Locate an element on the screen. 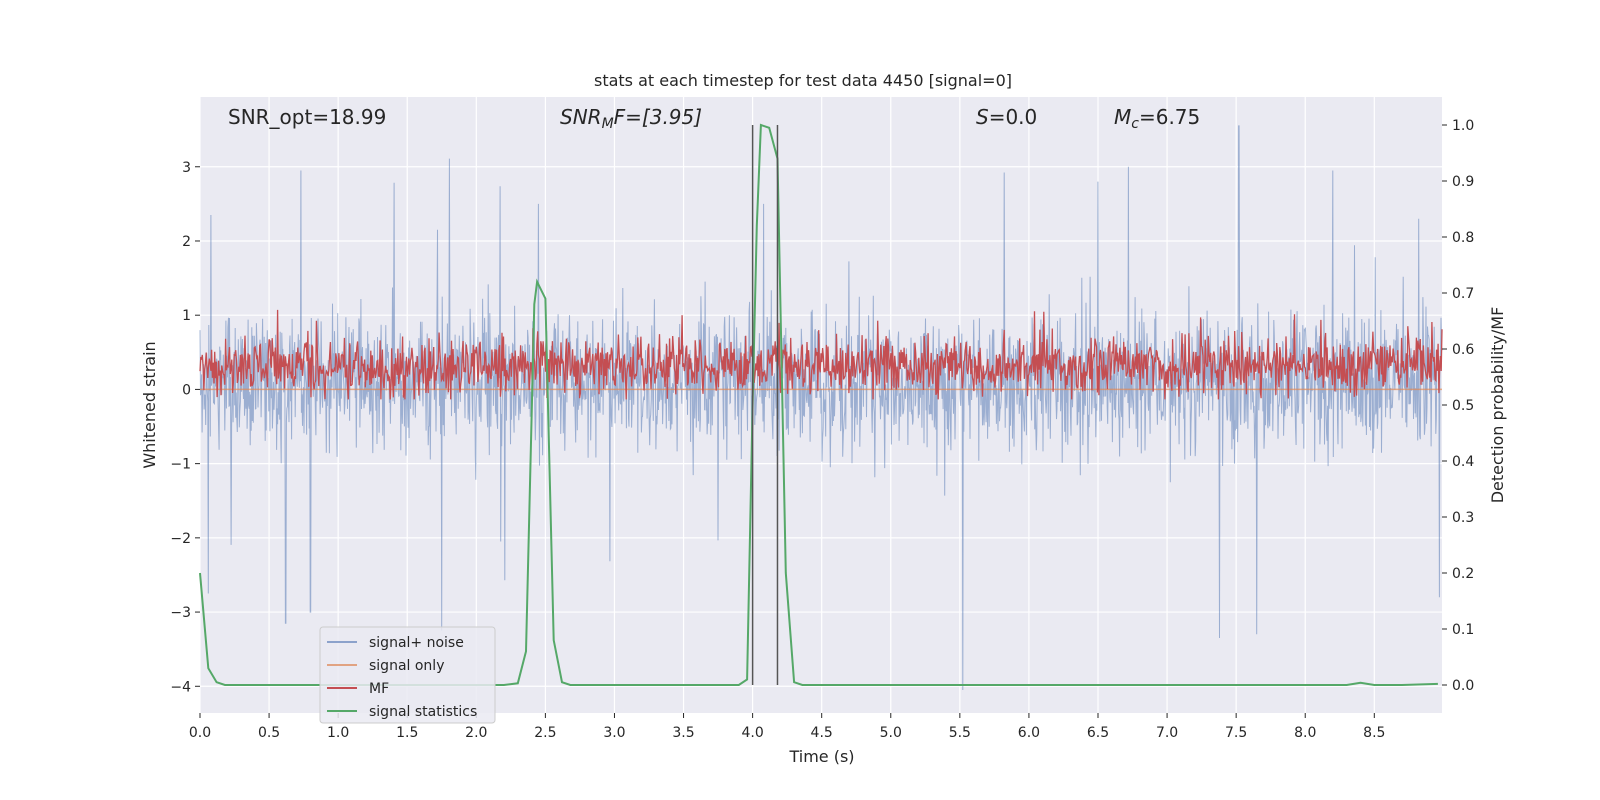  x-axis-label: Time (s) is located at coordinates (821, 756).